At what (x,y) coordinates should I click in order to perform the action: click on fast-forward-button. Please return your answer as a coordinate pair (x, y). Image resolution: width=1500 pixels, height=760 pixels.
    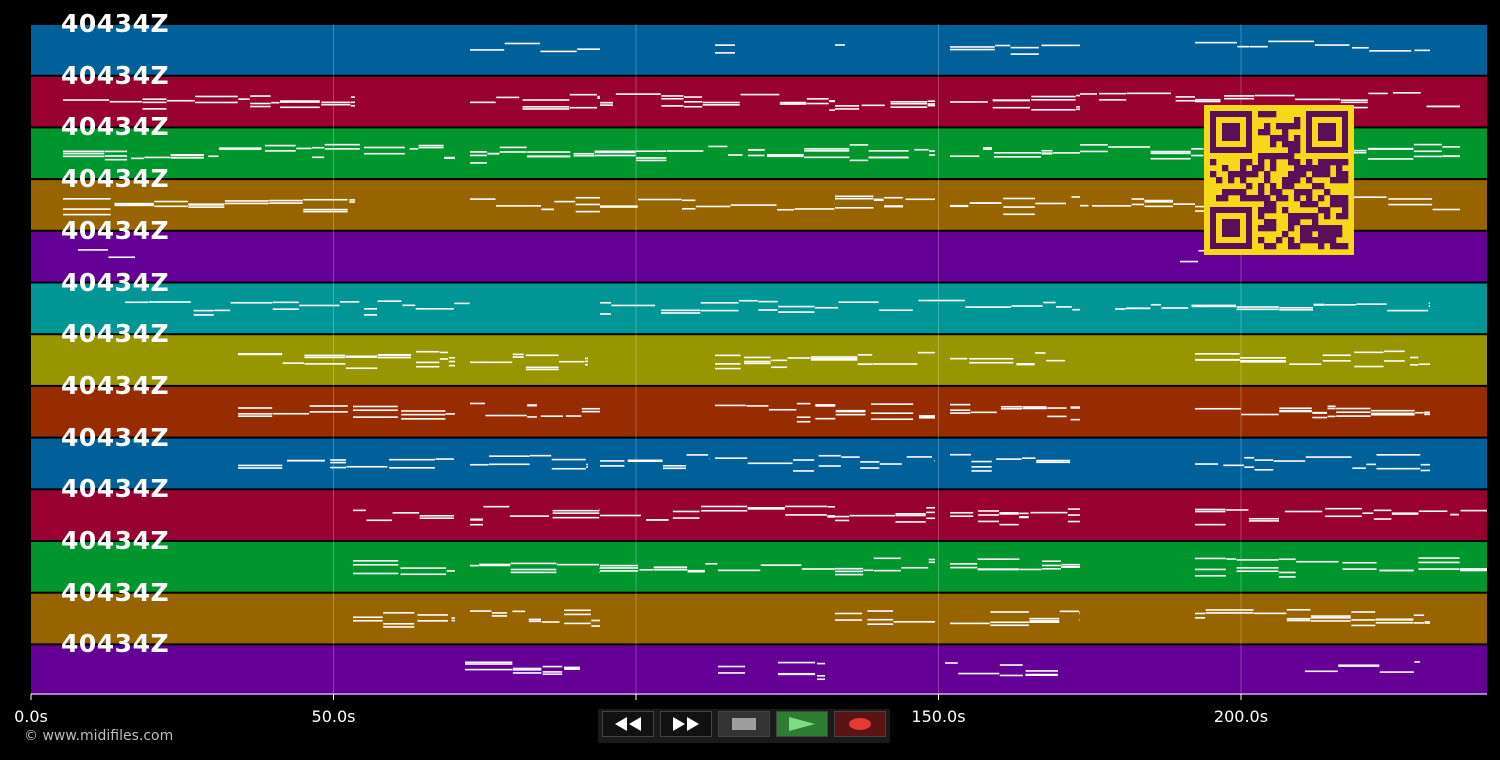
    Looking at the image, I should click on (686, 724).